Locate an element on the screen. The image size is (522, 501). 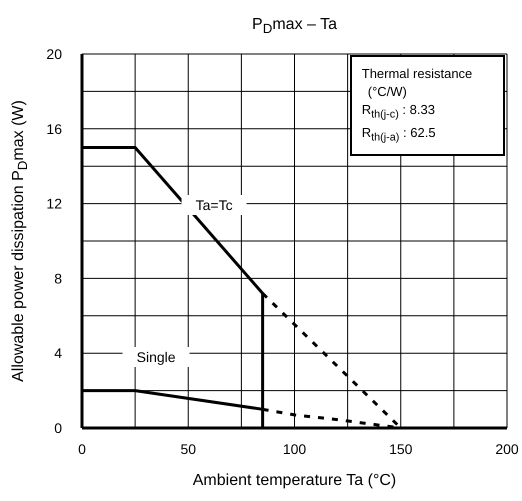
series-label: Ta=Tc is located at coordinates (214, 204).